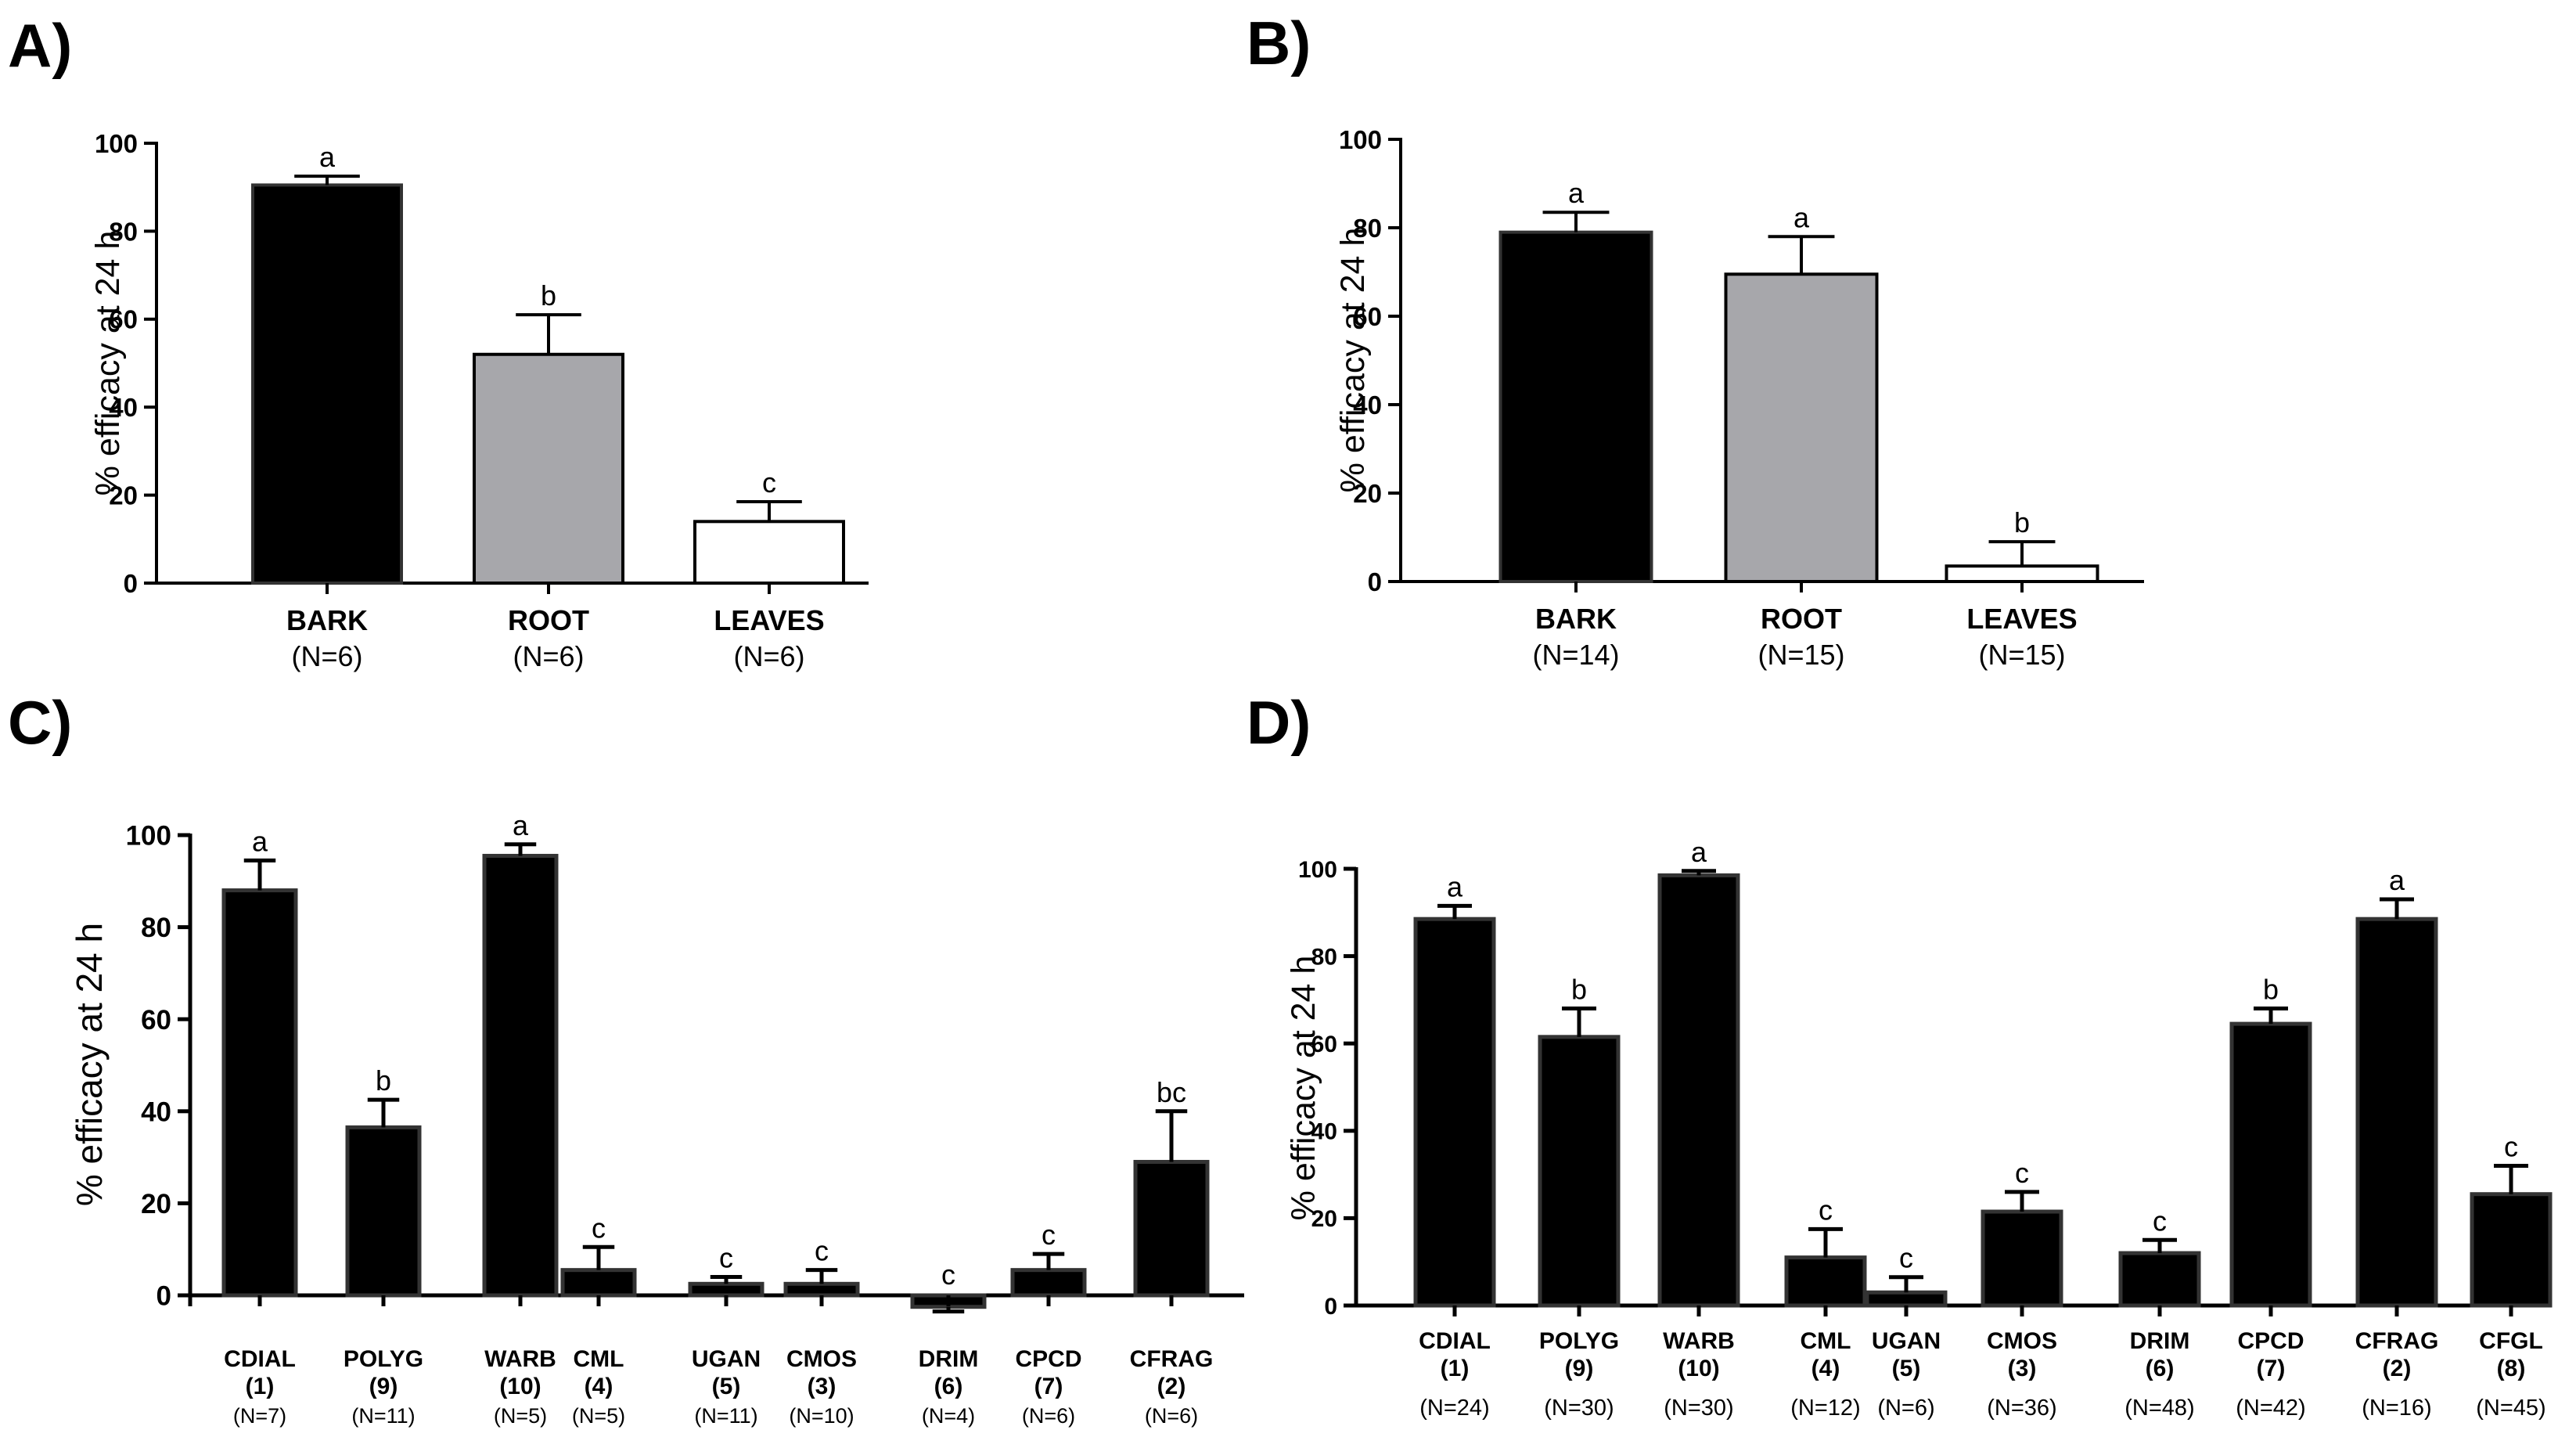  I want to click on group-label: (5), so click(1907, 1368).